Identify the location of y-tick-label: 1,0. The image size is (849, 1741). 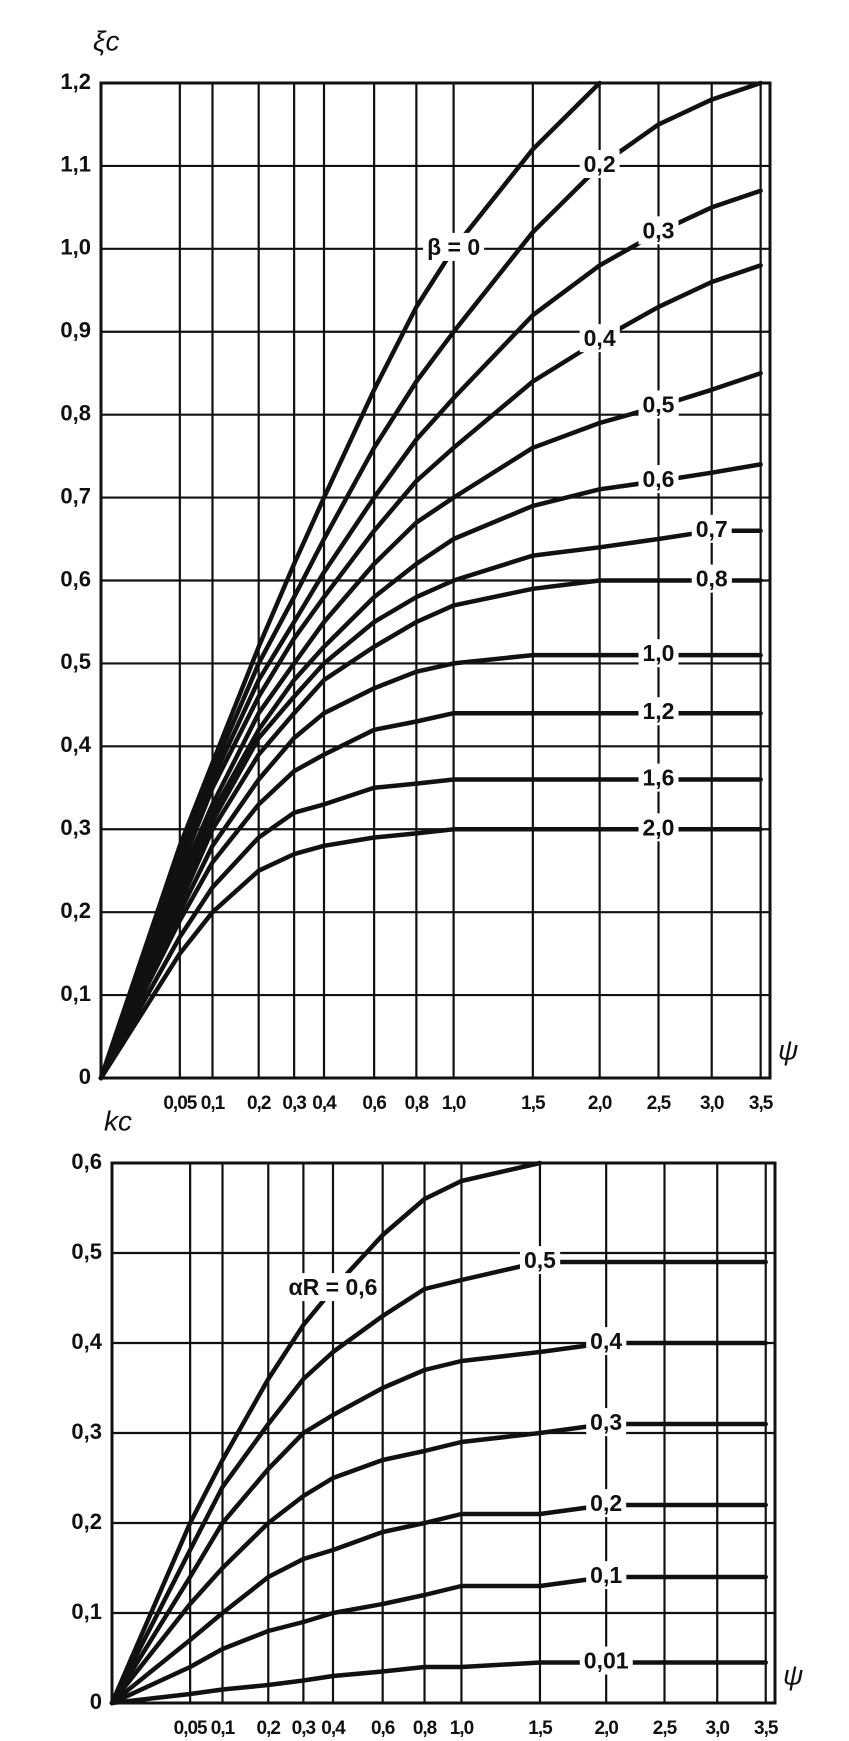
(75, 247).